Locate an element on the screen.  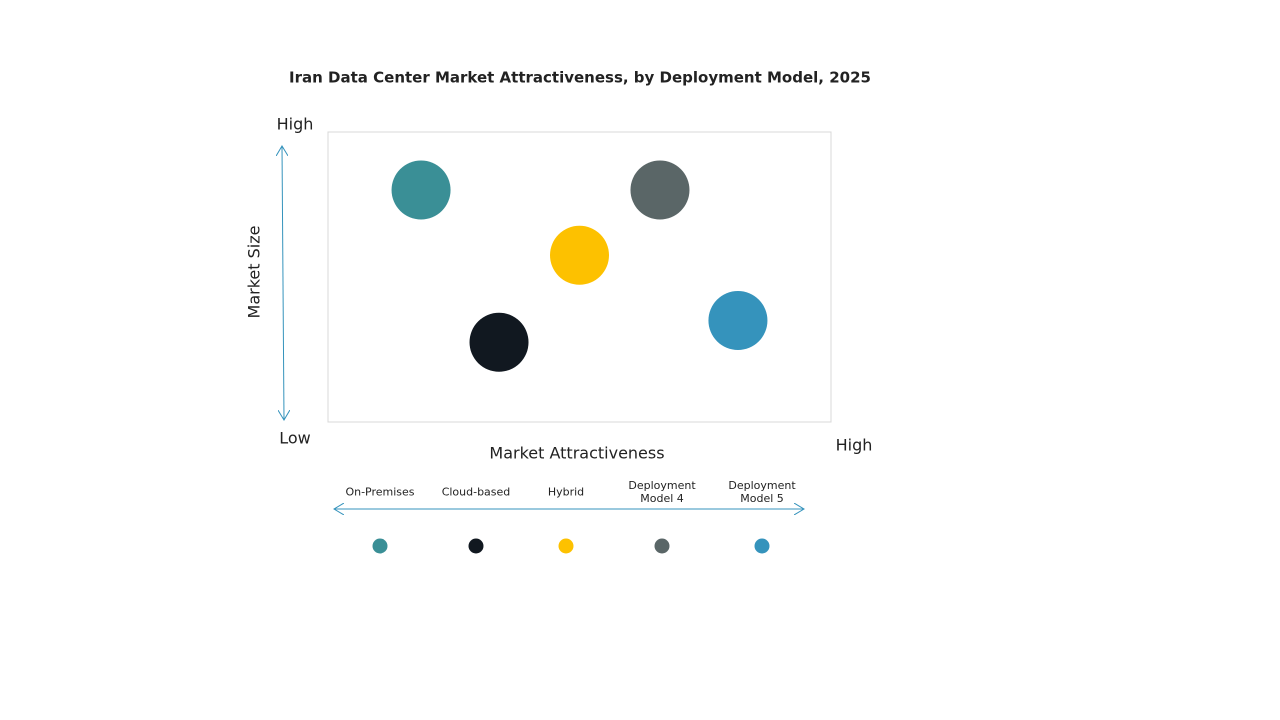
legend-label: Cloud-based is located at coordinates (476, 492).